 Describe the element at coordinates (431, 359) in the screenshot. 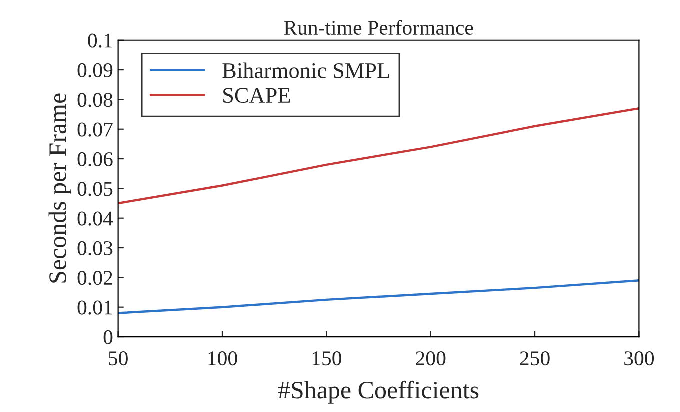

I see `x-tick-label: 200` at that location.